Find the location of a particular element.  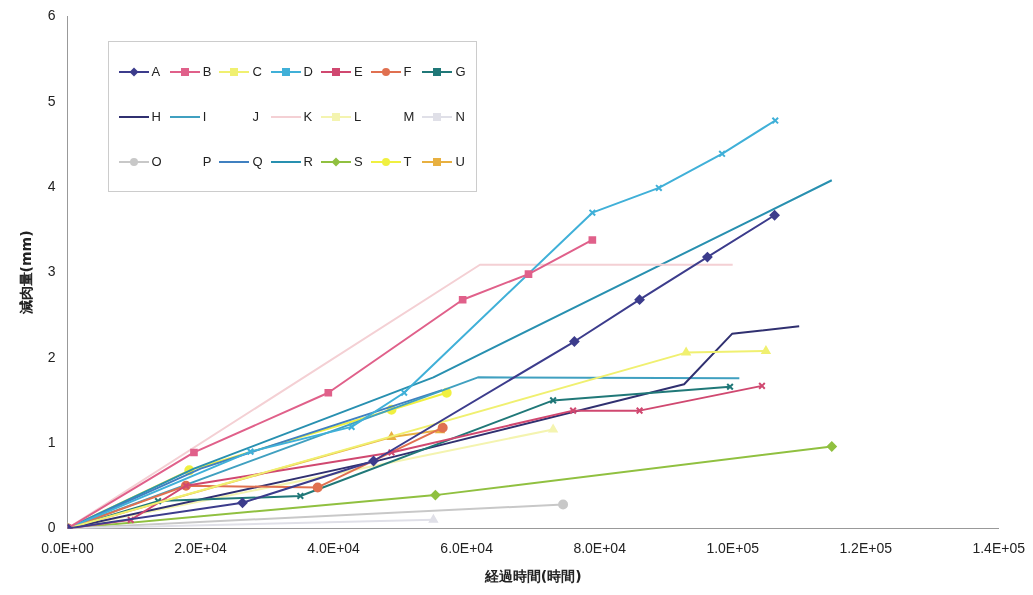

x-tick-label: 1.4E+05 is located at coordinates (999, 547).